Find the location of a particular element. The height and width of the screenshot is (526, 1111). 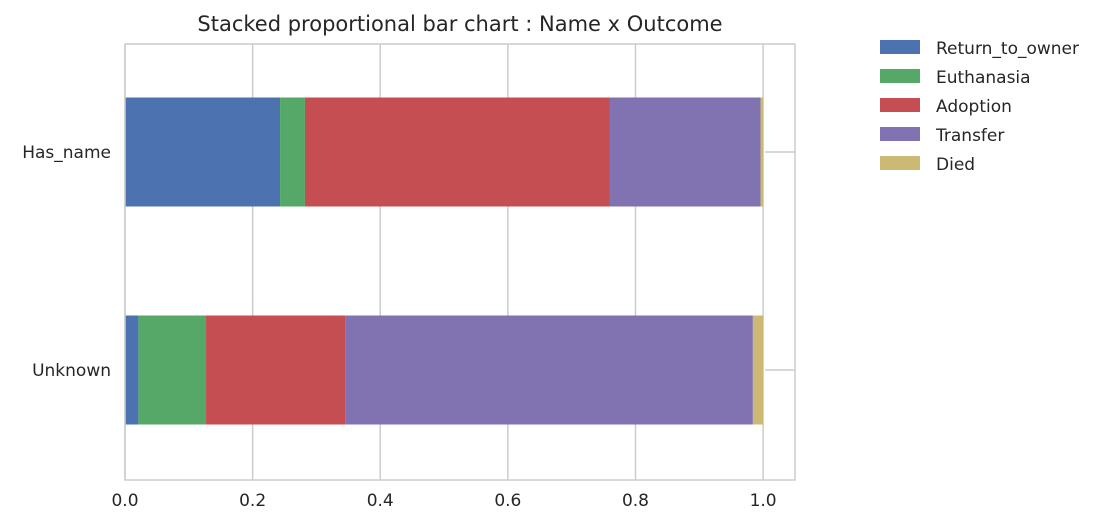

legend-label: Return_to_owner is located at coordinates (1007, 49).